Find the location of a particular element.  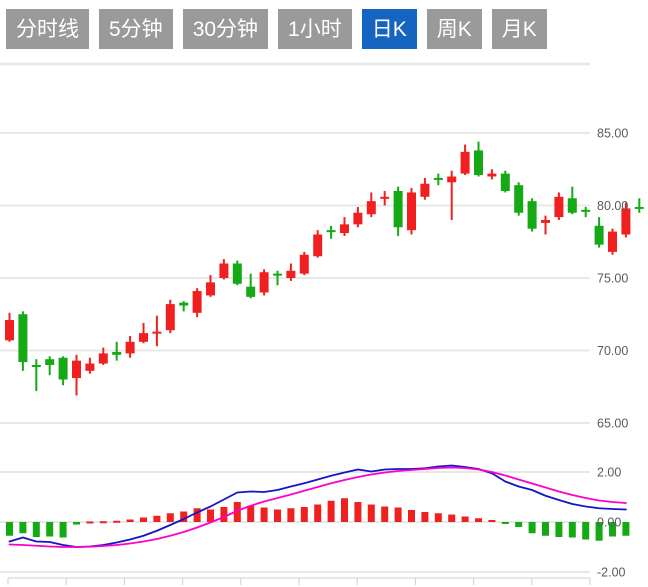

macd-histogram is located at coordinates (318, 519).